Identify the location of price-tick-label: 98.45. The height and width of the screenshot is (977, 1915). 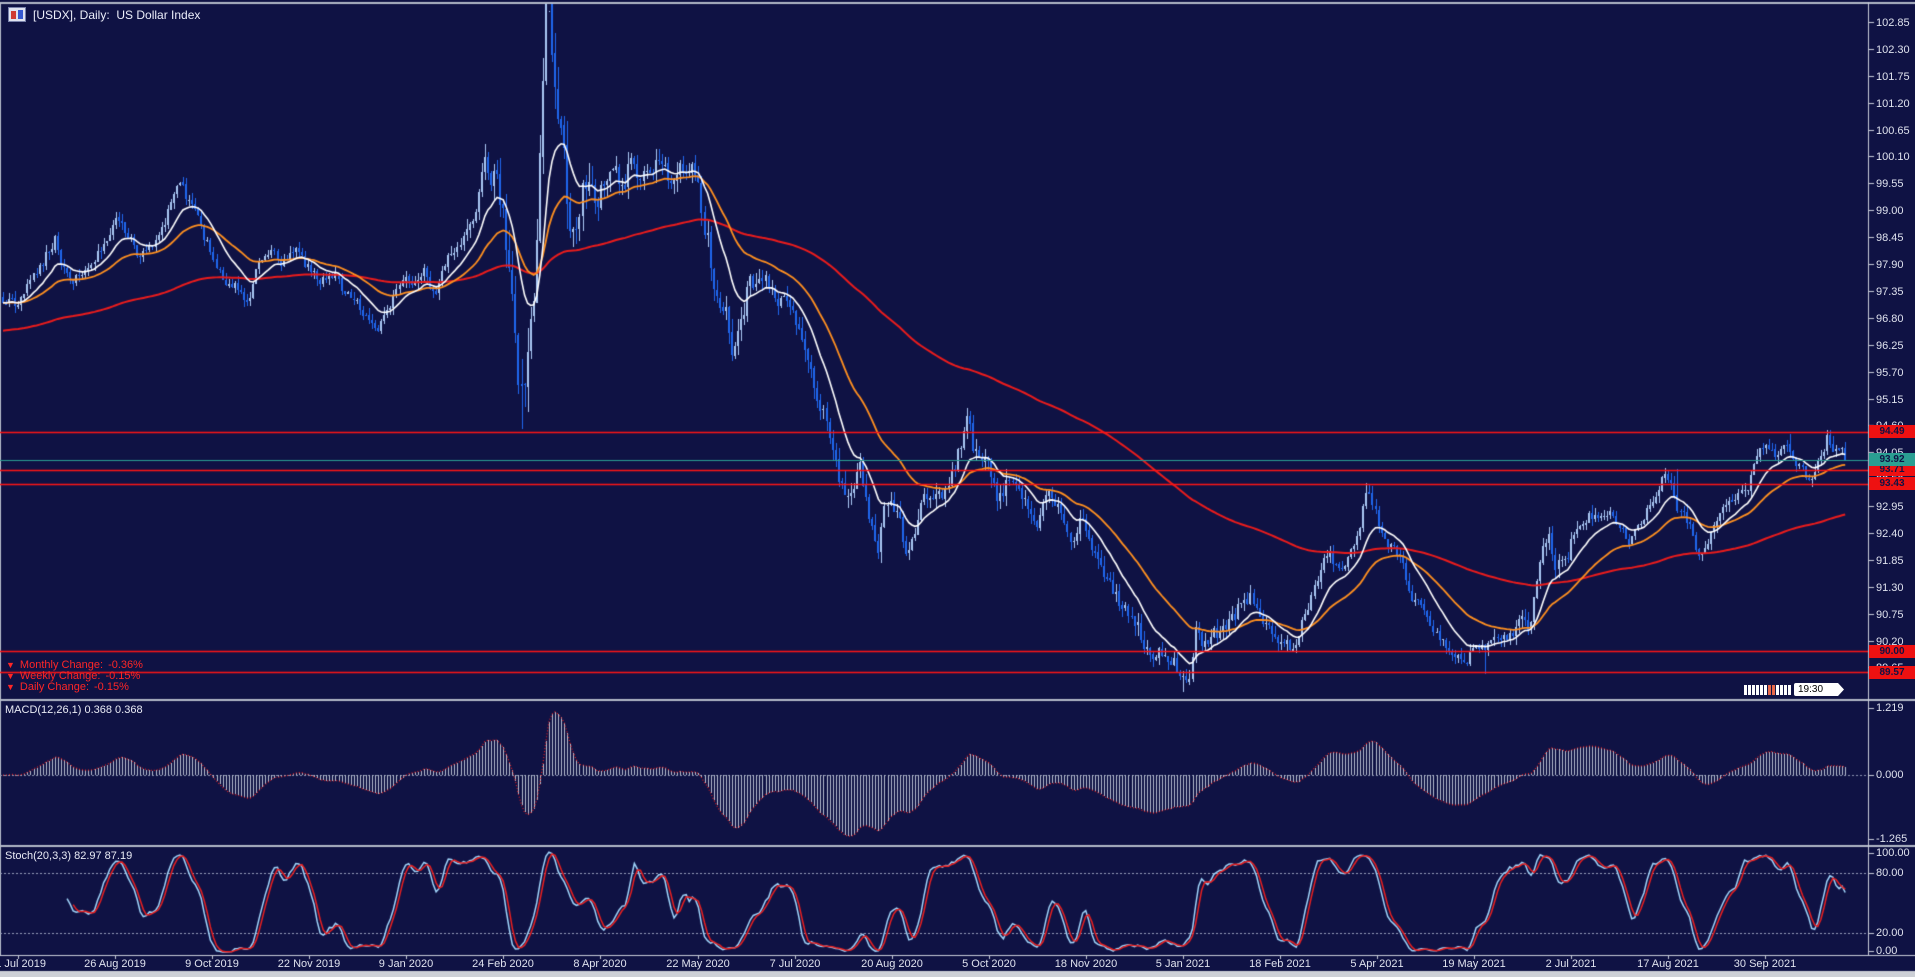
(1890, 238).